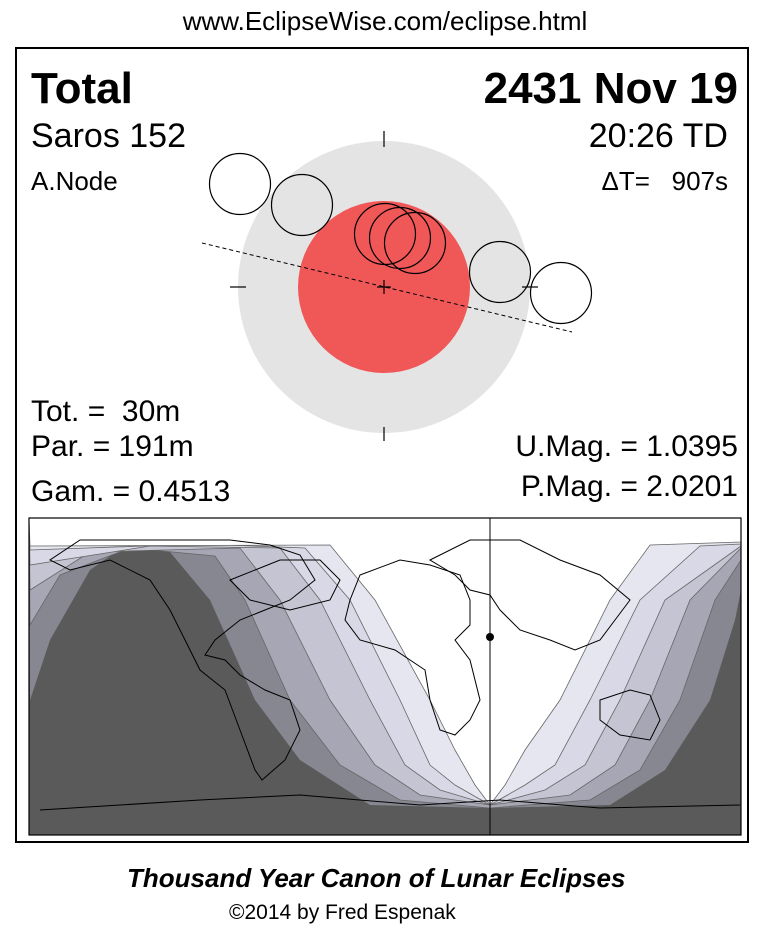 This screenshot has height=940, width=770. Describe the element at coordinates (664, 181) in the screenshot. I see `delta-t: ΔT= 907s` at that location.